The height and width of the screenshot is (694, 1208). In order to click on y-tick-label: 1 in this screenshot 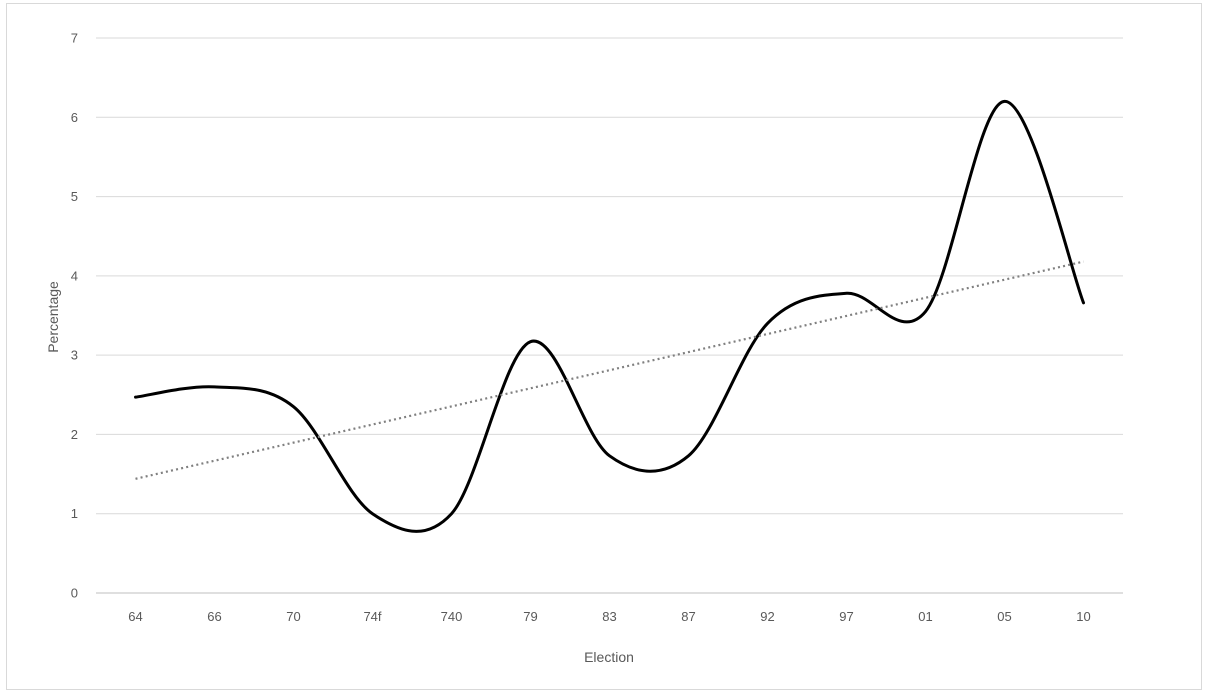, I will do `click(74, 513)`.